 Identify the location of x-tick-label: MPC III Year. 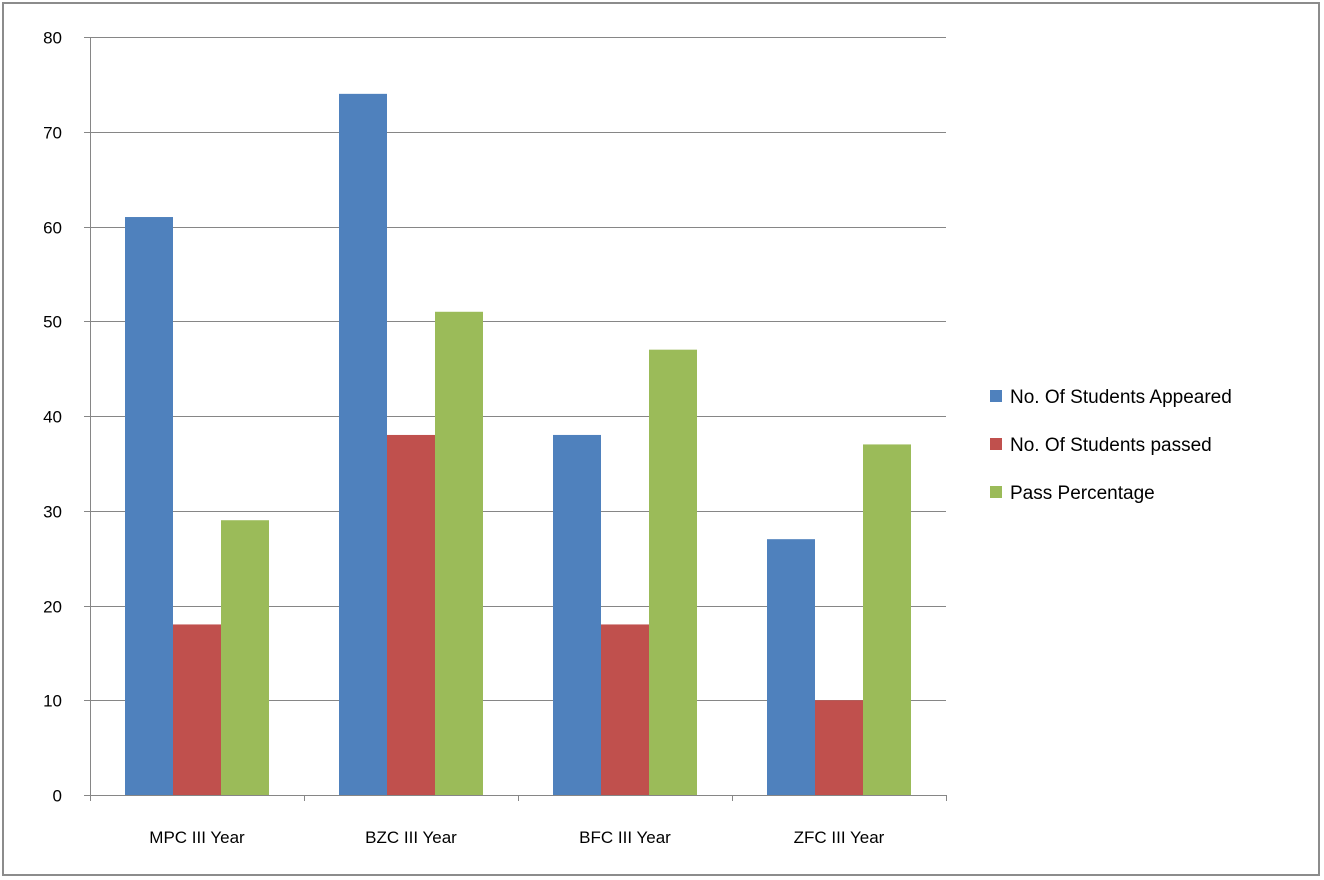
(197, 837).